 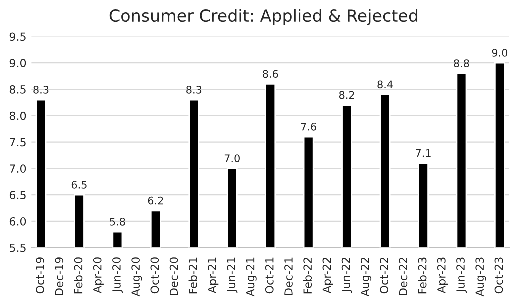 I want to click on data-label: 8.2, so click(x=346, y=95).